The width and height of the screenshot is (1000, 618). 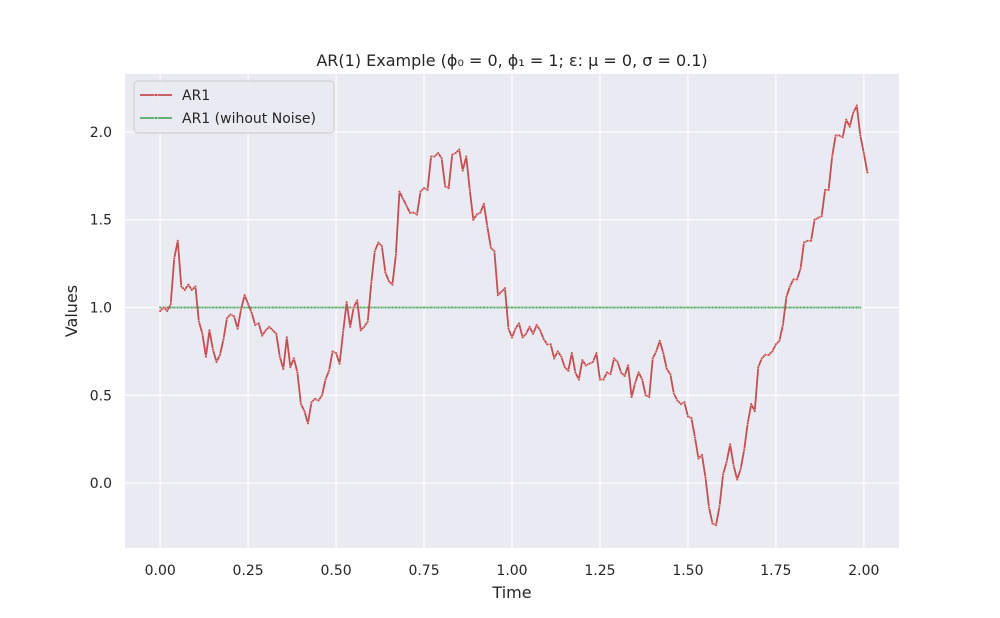 I want to click on x-tick-label: 1.00, so click(x=511, y=571).